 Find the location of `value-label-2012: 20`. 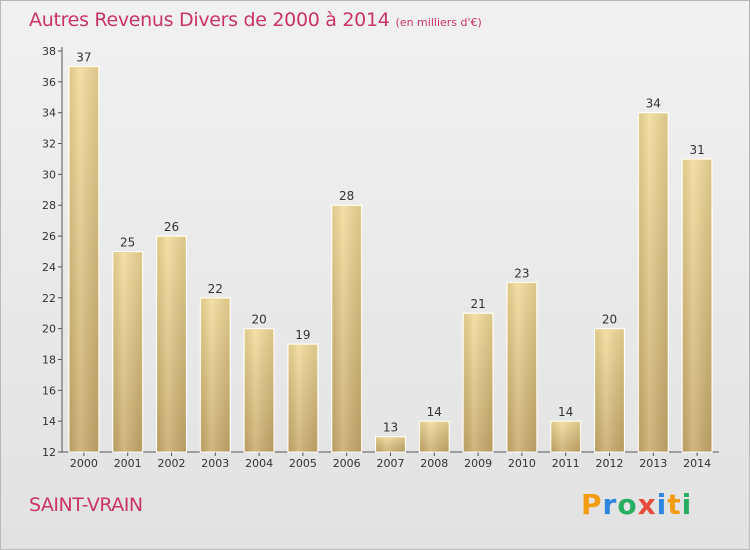

value-label-2012: 20 is located at coordinates (609, 320).